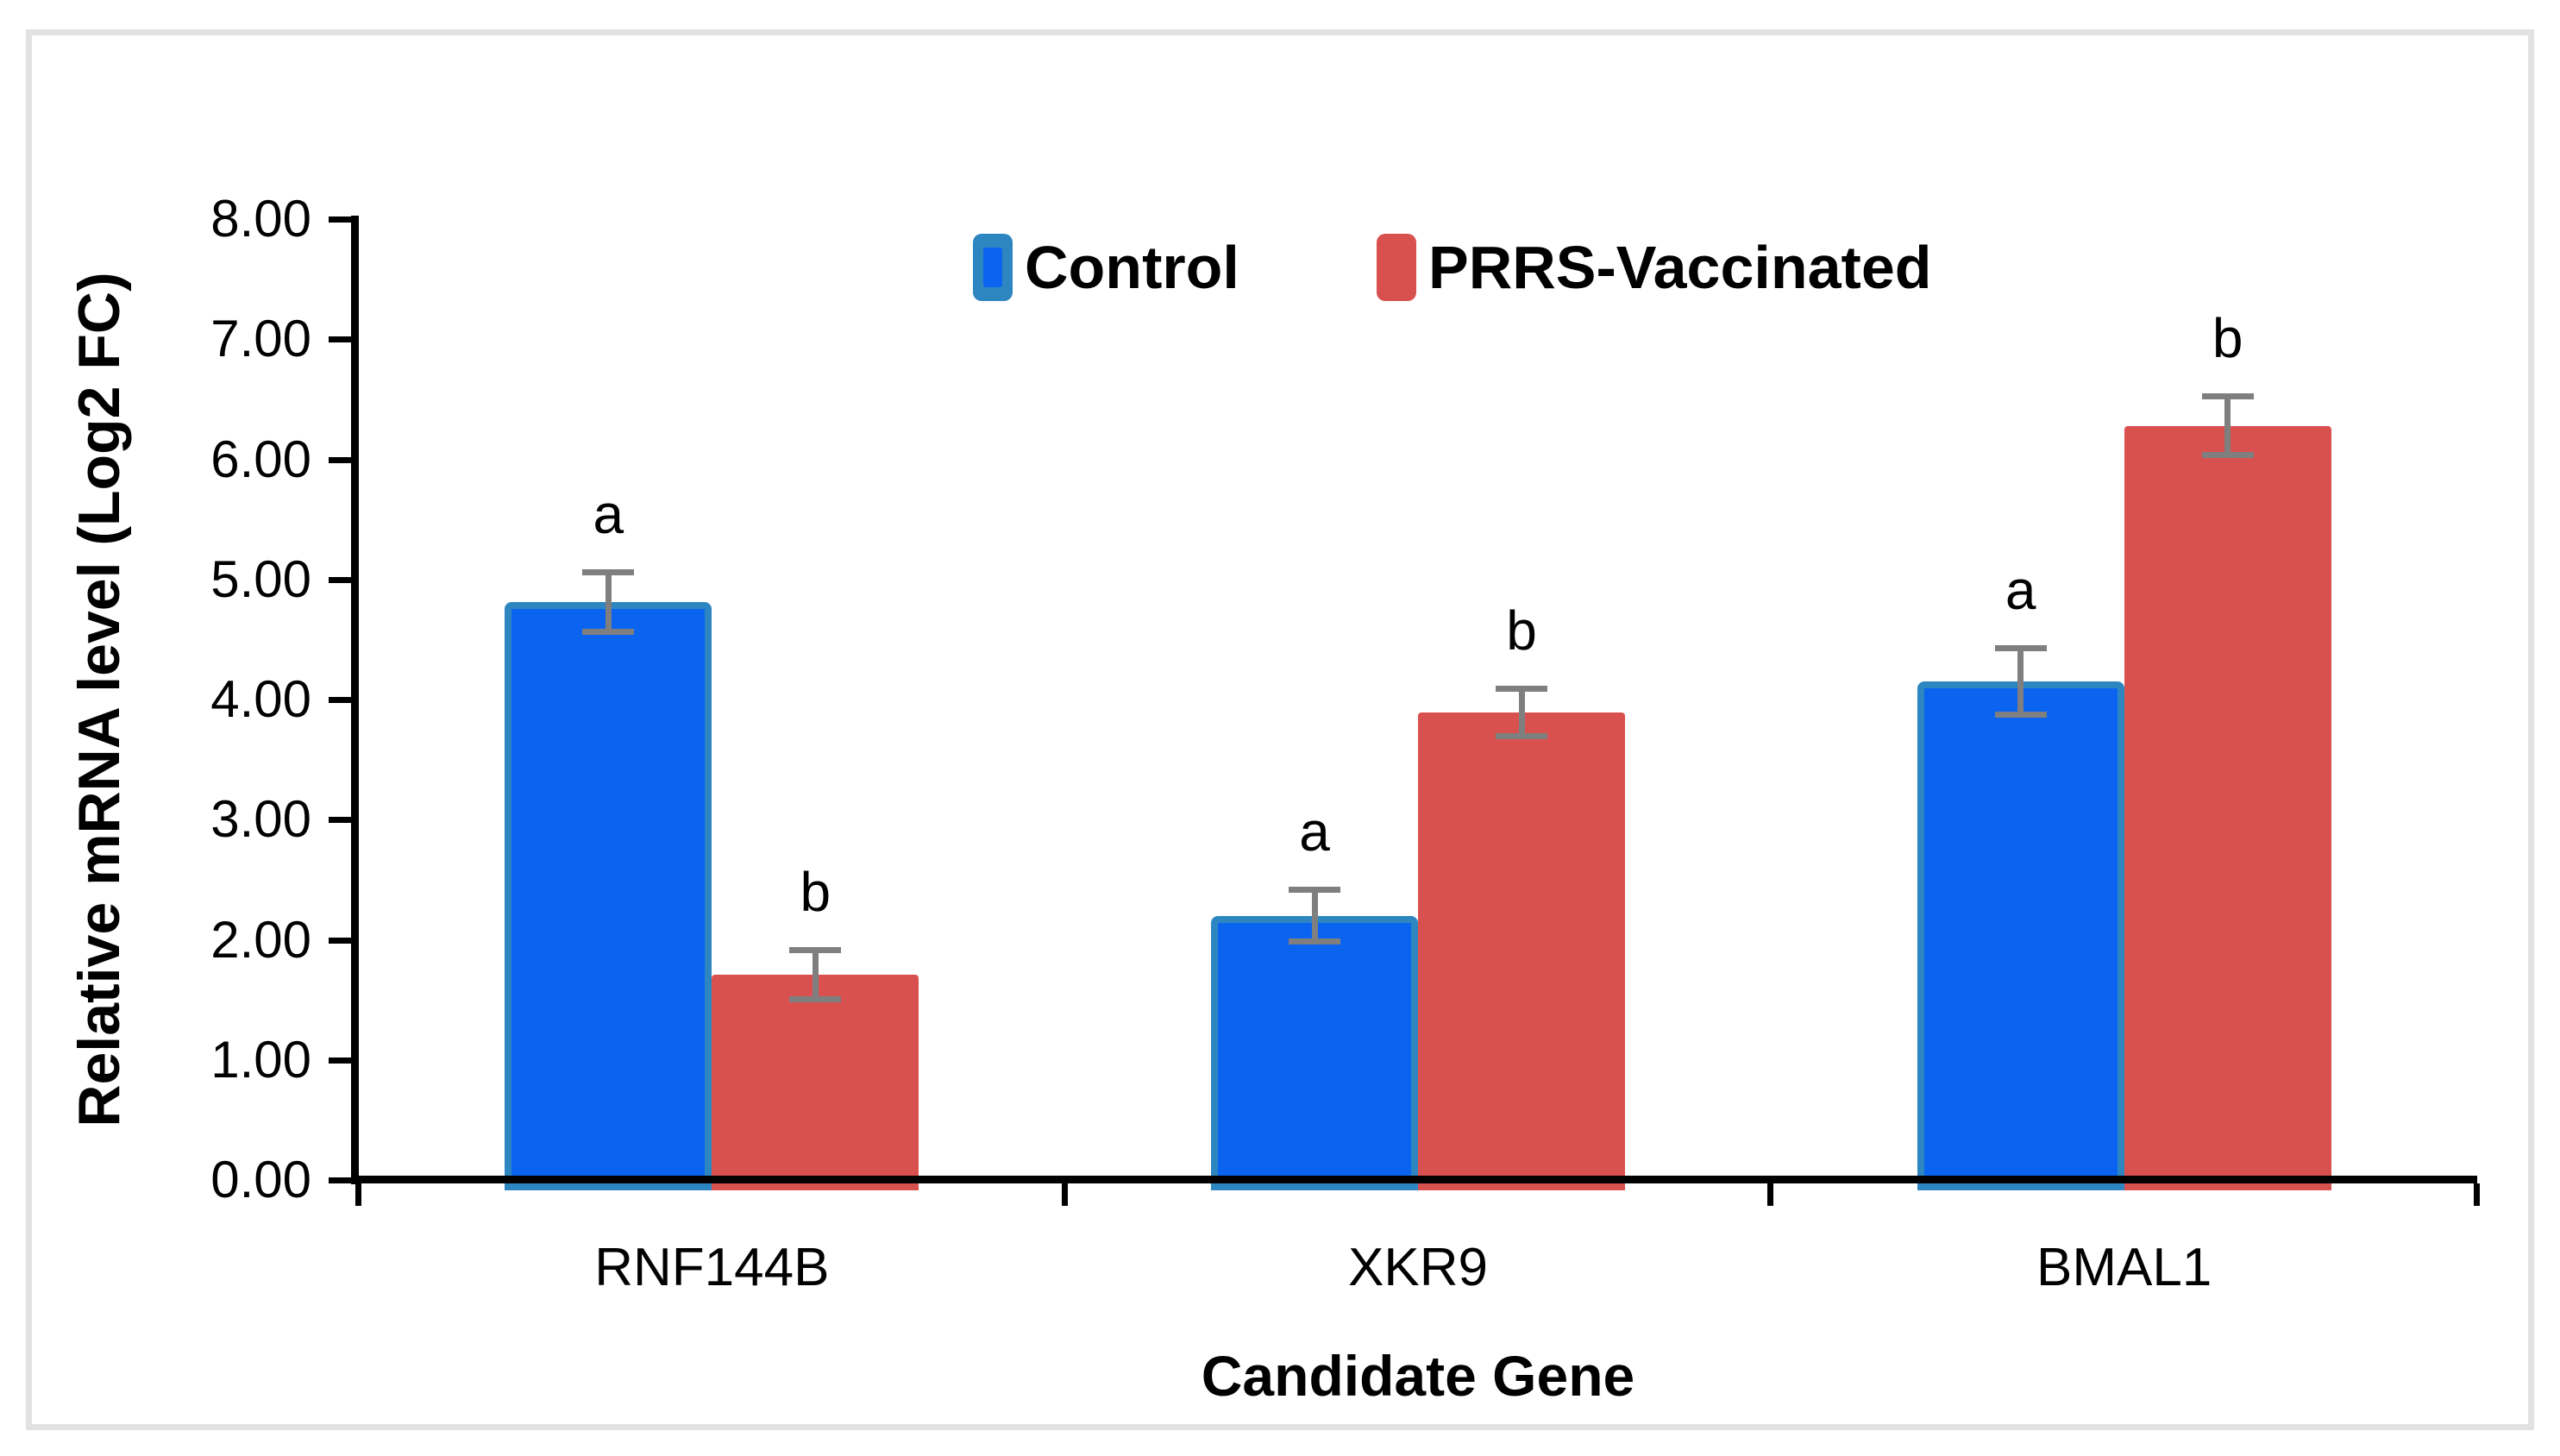 This screenshot has width=2560, height=1456. Describe the element at coordinates (816, 1082) in the screenshot. I see `bar-prrs-vaccinated-rnf144b` at that location.